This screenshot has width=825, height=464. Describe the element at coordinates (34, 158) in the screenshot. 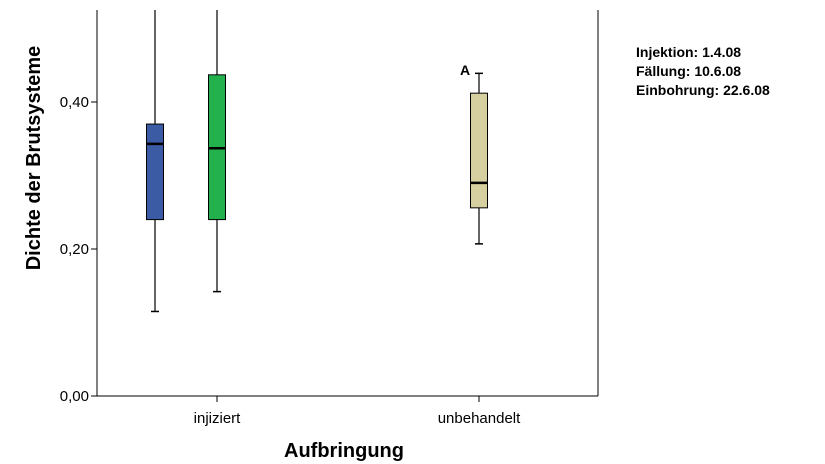

I see `y-axis-title: Dichte der Brutsysteme` at that location.